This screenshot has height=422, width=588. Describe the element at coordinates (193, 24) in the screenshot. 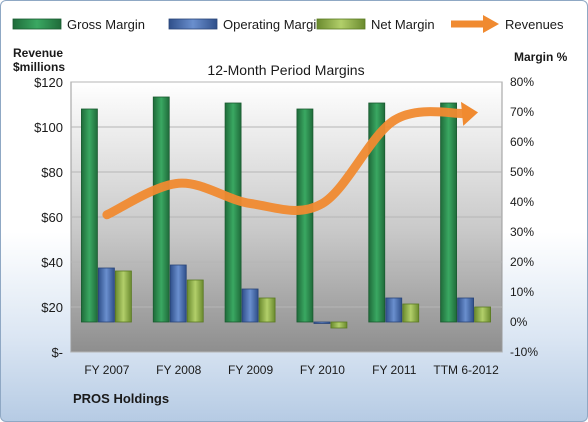

I see `legend-swatch-operating-margin` at that location.